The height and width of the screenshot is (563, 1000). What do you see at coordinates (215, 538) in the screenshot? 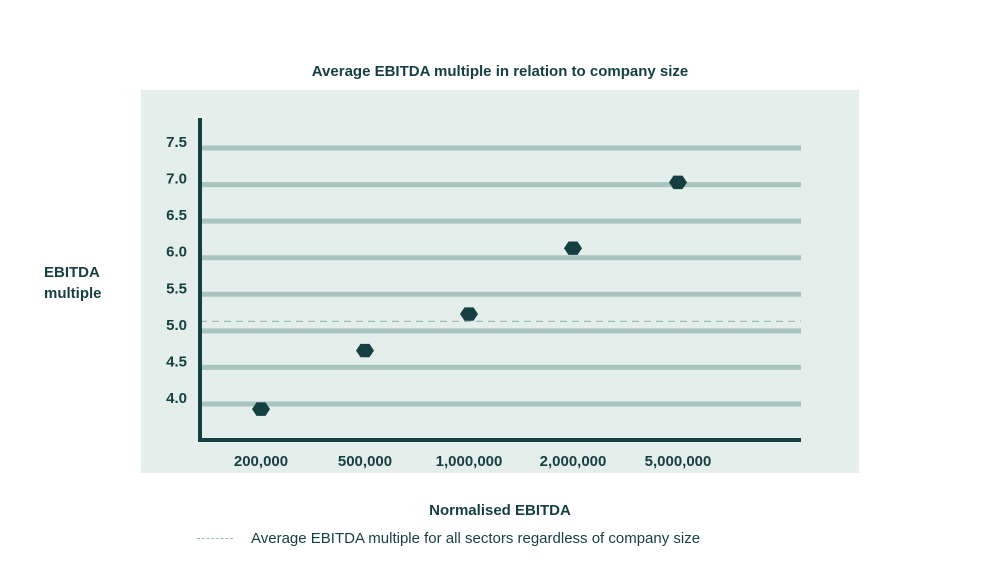
I see `legend-dashed-swatch` at bounding box center [215, 538].